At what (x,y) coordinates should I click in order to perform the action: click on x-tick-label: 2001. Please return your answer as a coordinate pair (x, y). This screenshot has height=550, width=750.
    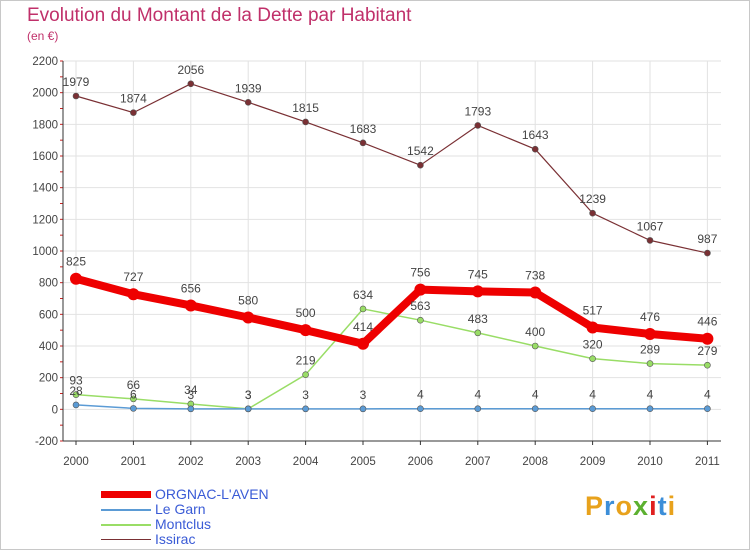
    Looking at the image, I should click on (134, 462).